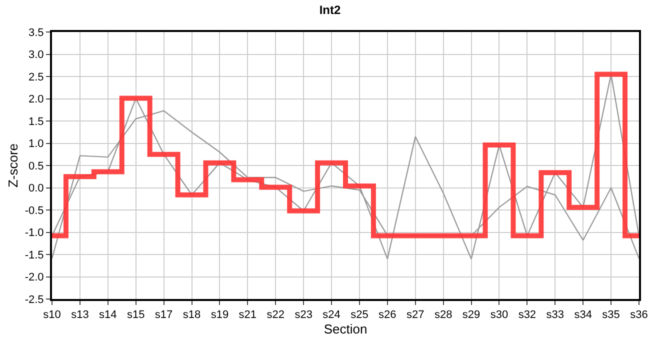  Describe the element at coordinates (639, 315) in the screenshot. I see `x-tick-label: s36` at that location.